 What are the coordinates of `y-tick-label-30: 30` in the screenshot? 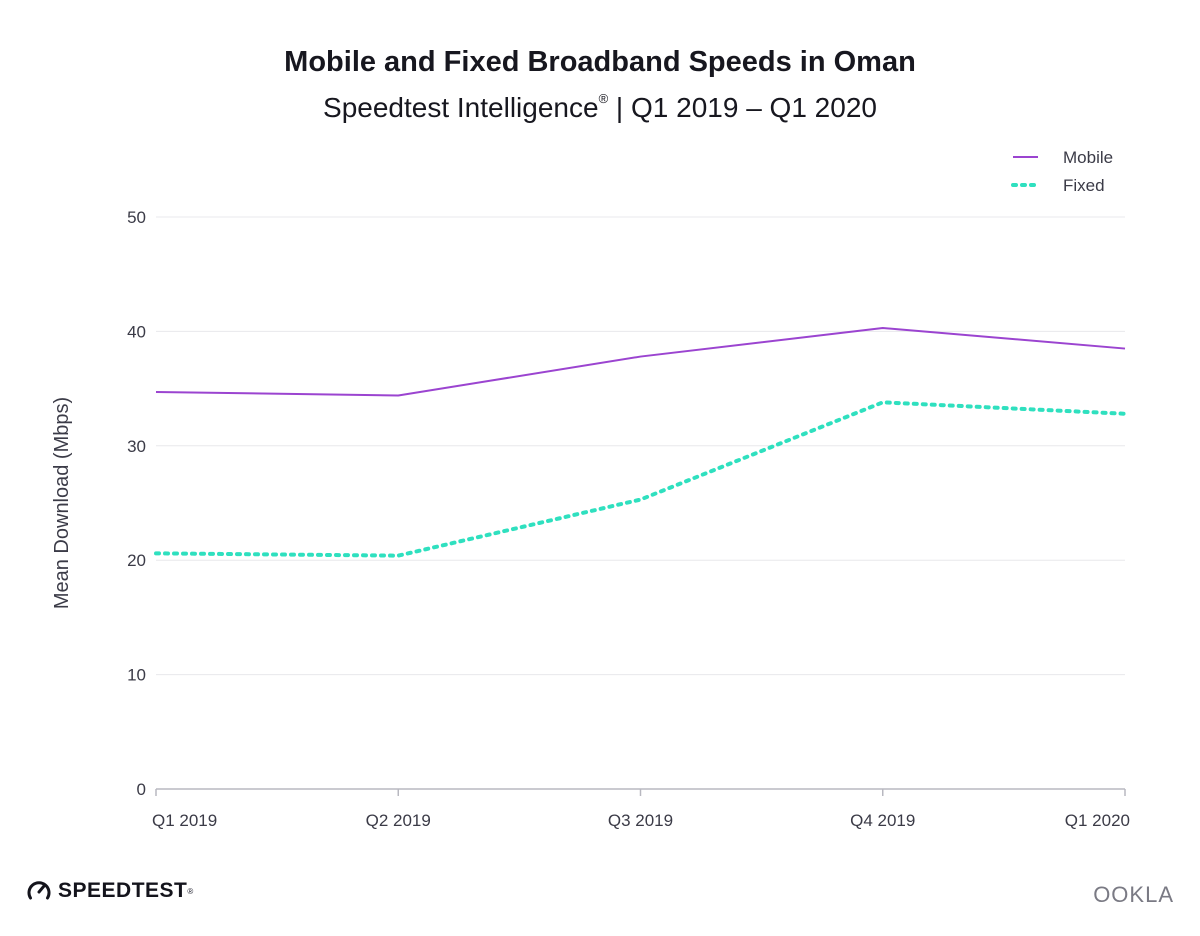 It's located at (136, 446).